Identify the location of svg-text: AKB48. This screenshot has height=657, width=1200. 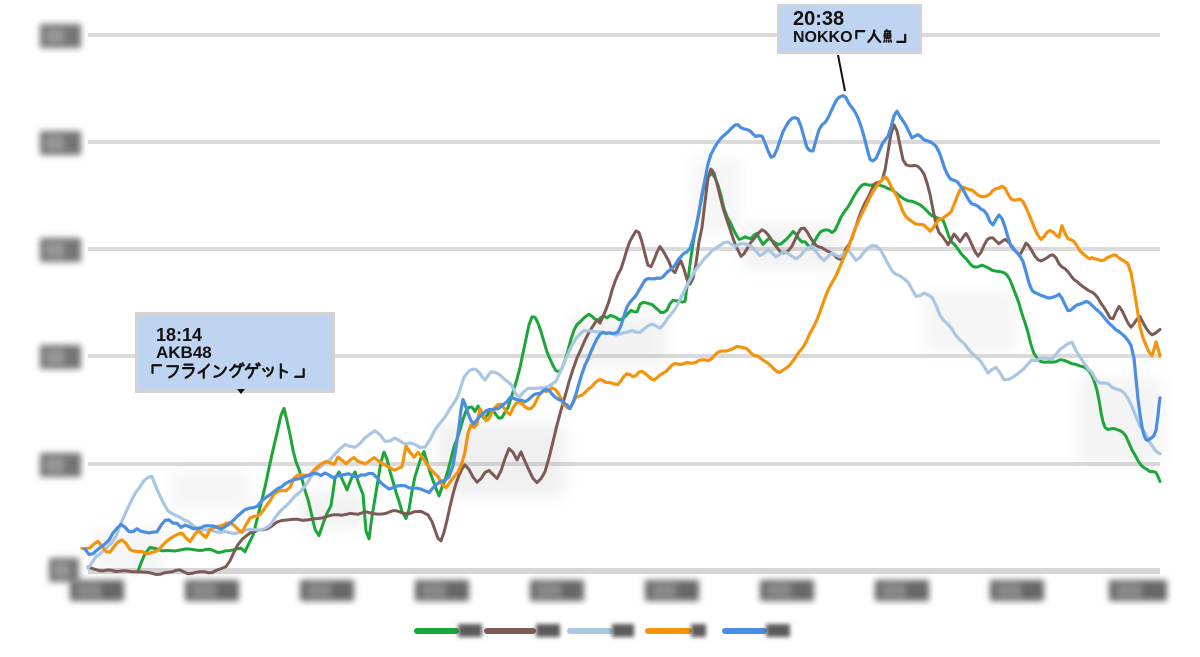
(184, 352).